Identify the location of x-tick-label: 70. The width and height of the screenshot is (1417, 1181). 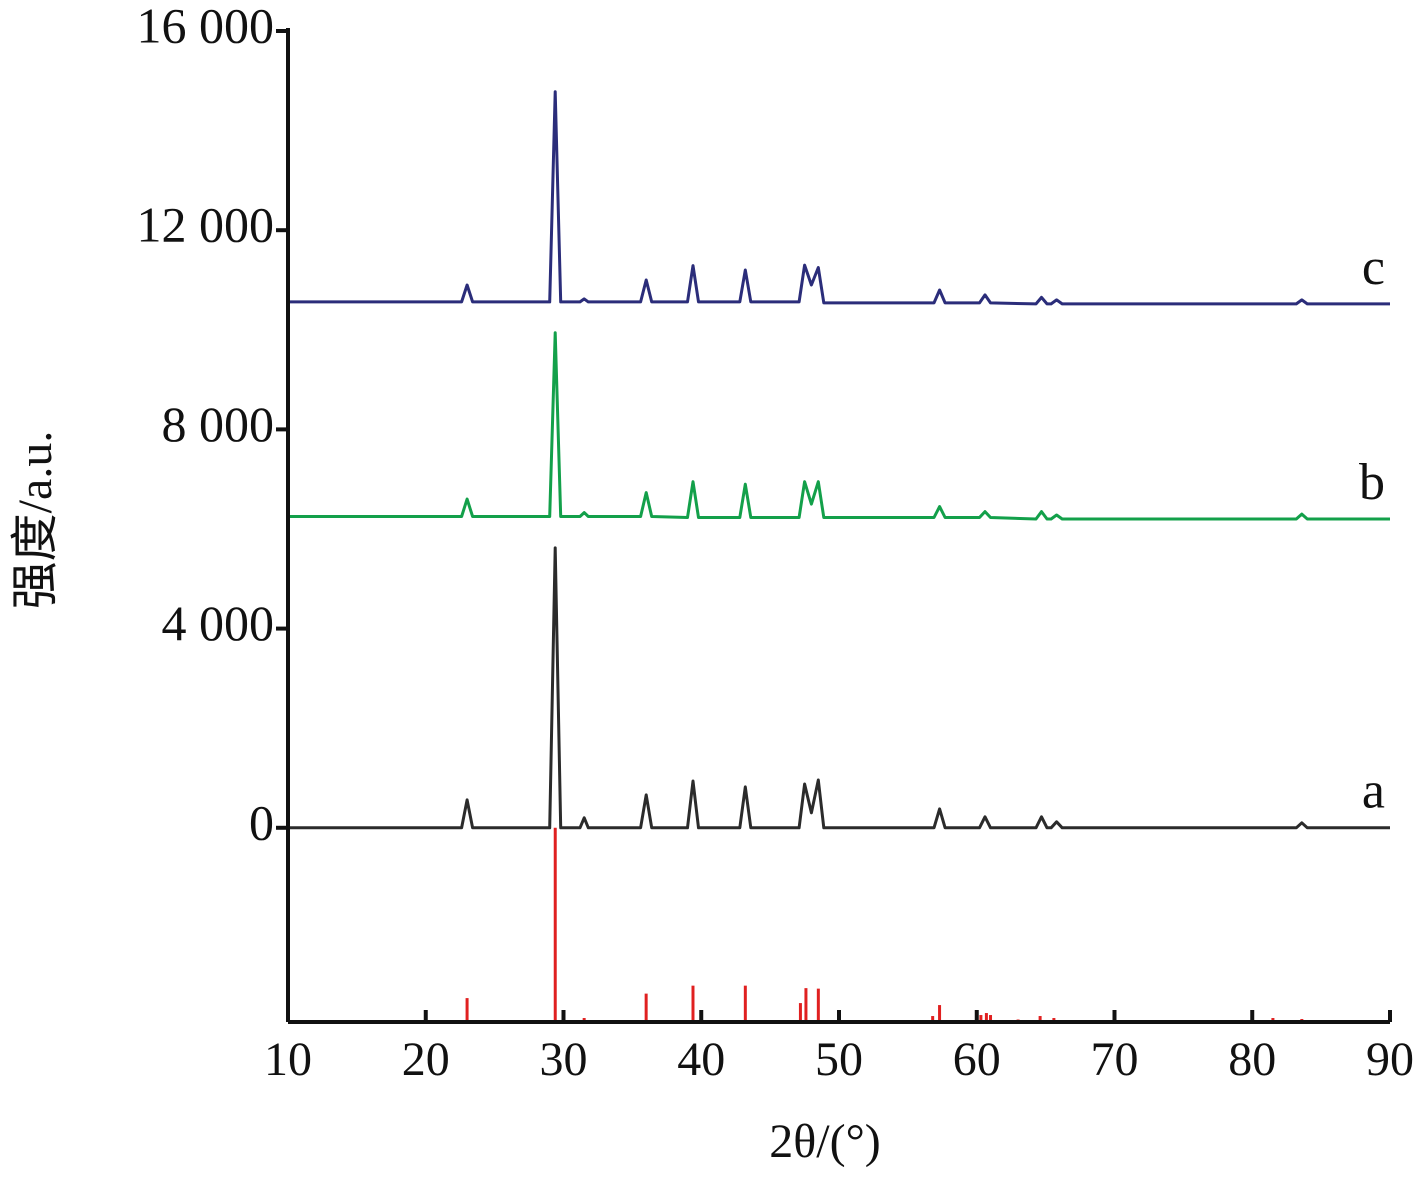
(1115, 1059).